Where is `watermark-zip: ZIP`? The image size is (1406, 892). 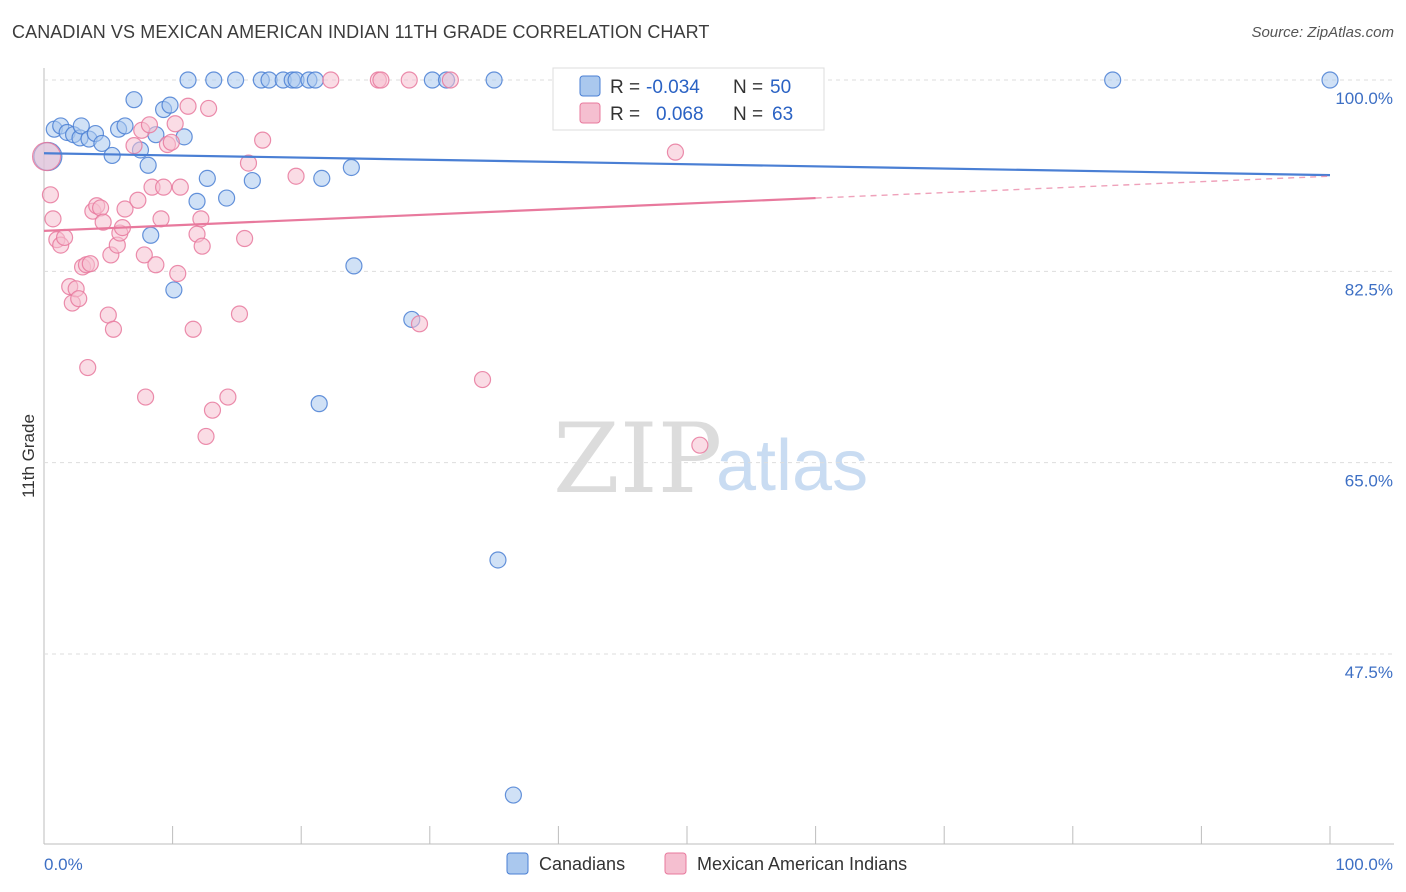
watermark-zip: ZIP is located at coordinates (637, 459).